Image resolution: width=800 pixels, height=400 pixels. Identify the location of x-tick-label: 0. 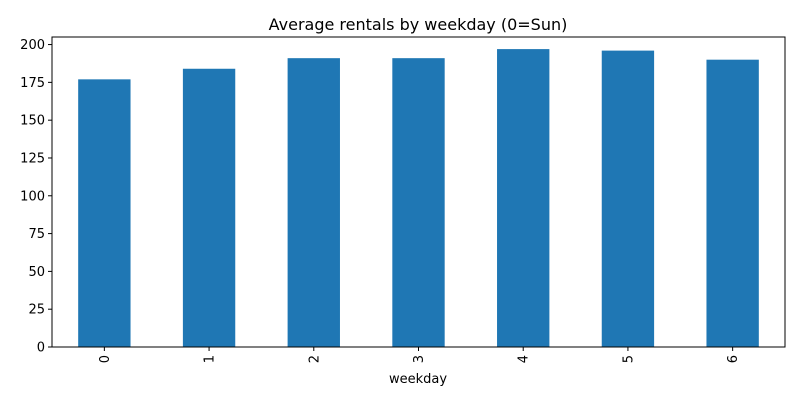
(105, 359).